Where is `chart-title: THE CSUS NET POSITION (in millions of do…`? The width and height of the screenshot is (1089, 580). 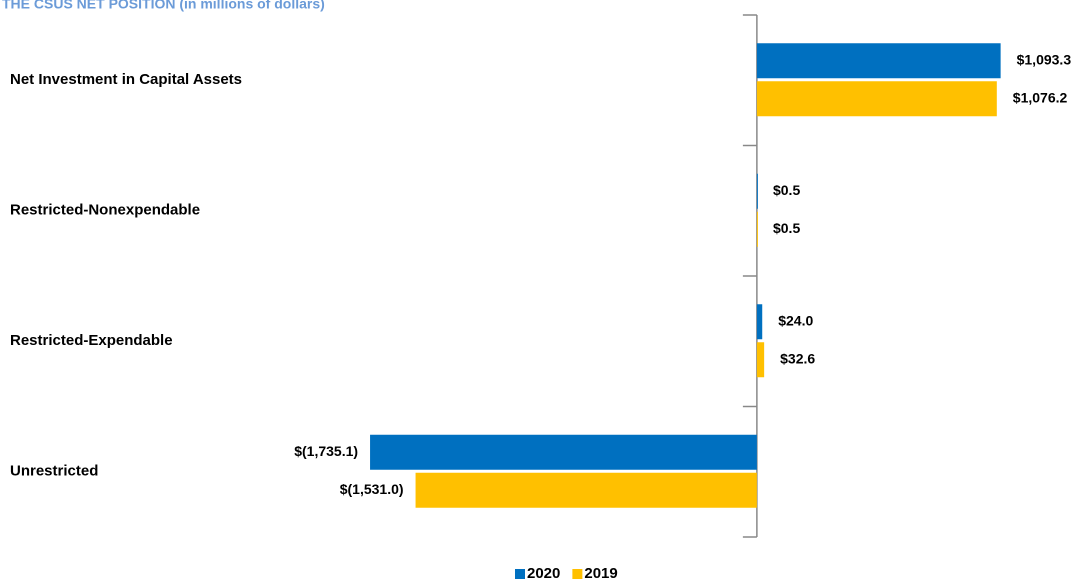 chart-title: THE CSUS NET POSITION (in millions of do… is located at coordinates (163, 6).